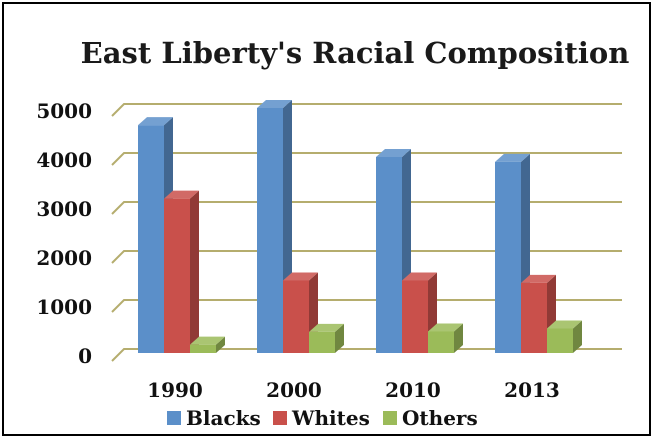 The height and width of the screenshot is (440, 655). Describe the element at coordinates (64, 111) in the screenshot. I see `y-tick-label: 5000` at that location.